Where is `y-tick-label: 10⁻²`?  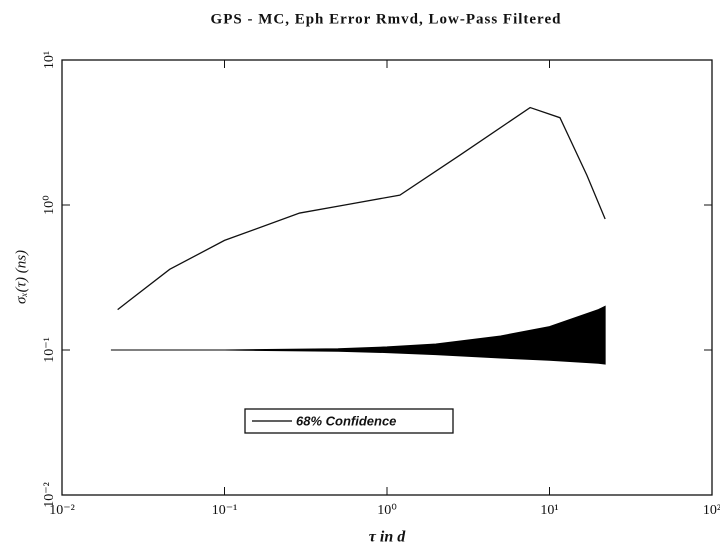 y-tick-label: 10⁻² is located at coordinates (49, 495).